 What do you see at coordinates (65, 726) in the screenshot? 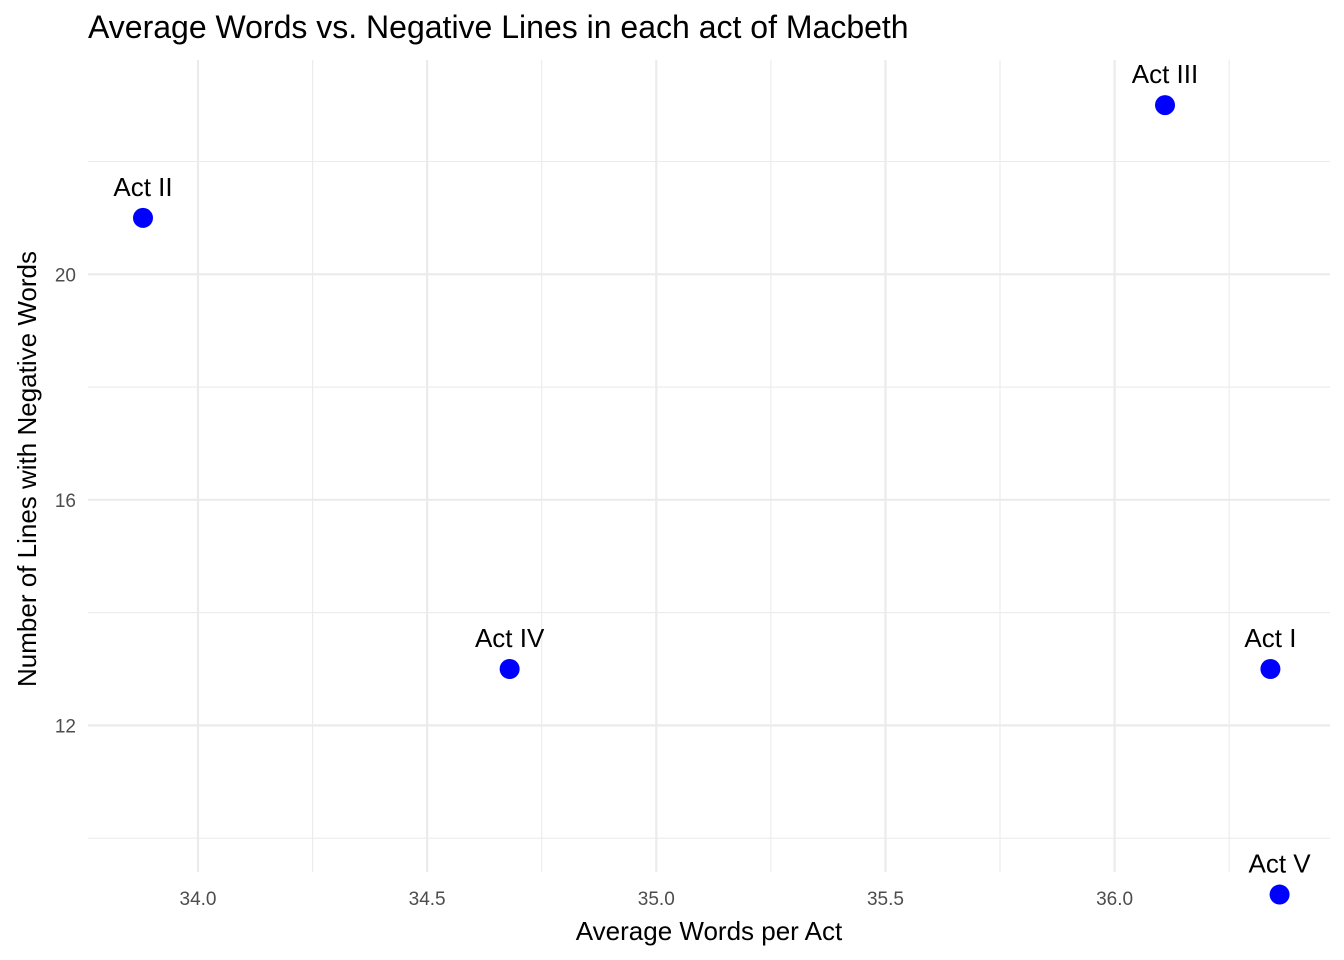
I see `y-tick-label: 12` at bounding box center [65, 726].